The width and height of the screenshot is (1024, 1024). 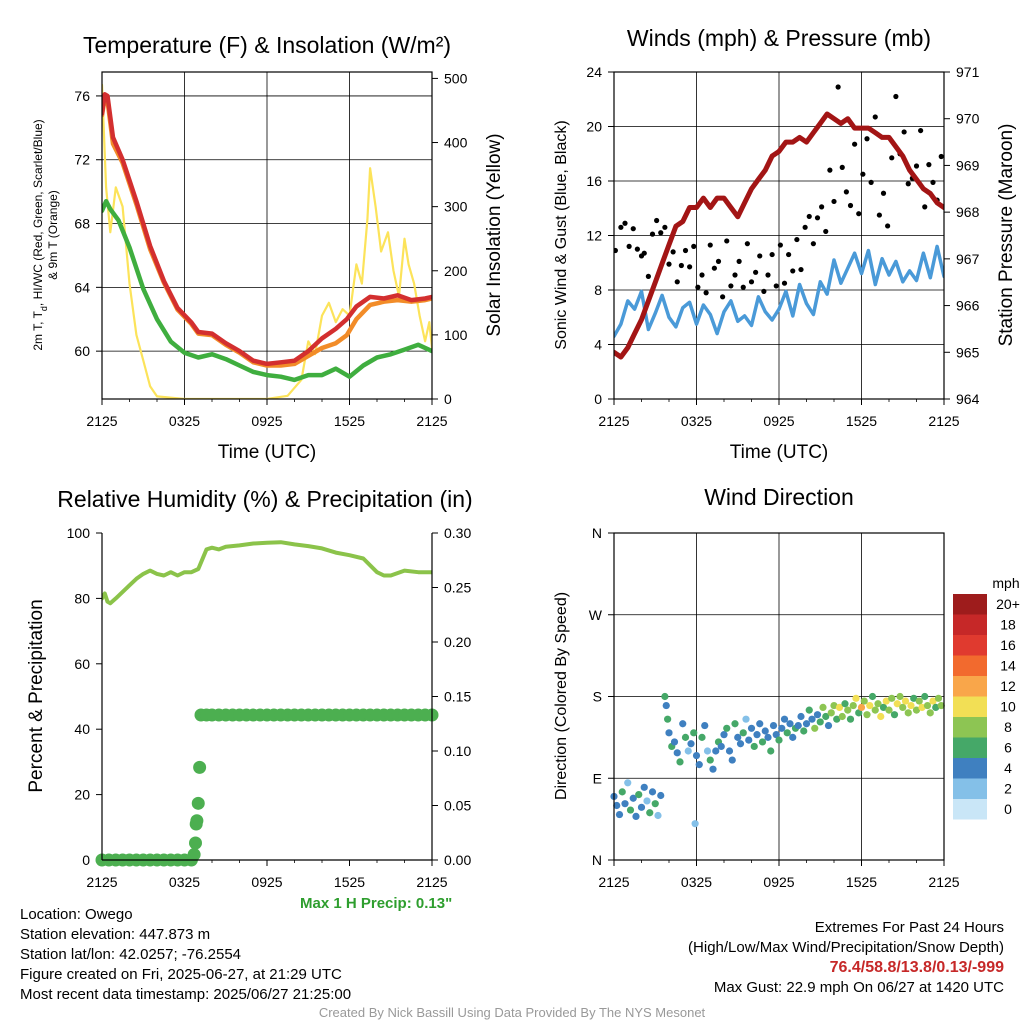 What do you see at coordinates (779, 291) in the screenshot?
I see `wind-speed-line` at bounding box center [779, 291].